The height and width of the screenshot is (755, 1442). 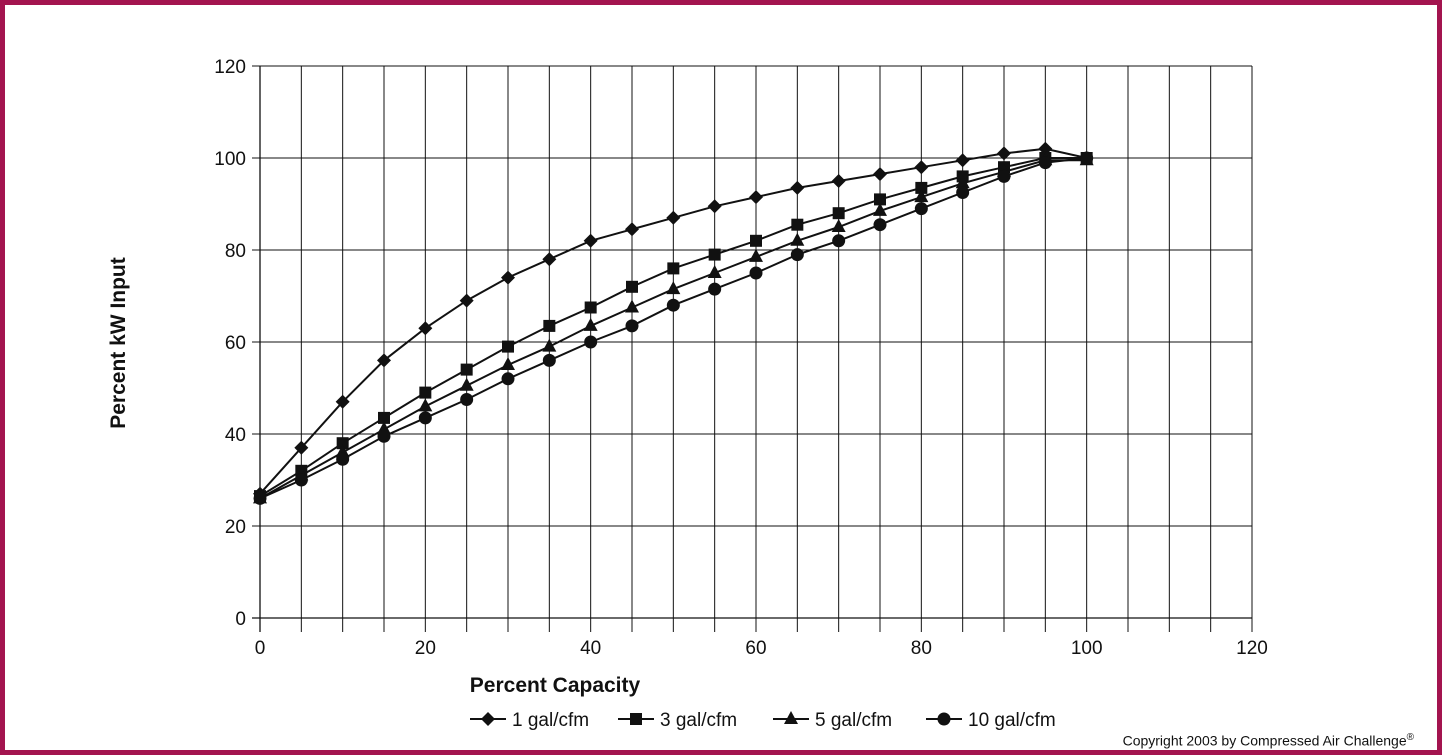 What do you see at coordinates (240, 619) in the screenshot?
I see `y-tick-label: 0` at bounding box center [240, 619].